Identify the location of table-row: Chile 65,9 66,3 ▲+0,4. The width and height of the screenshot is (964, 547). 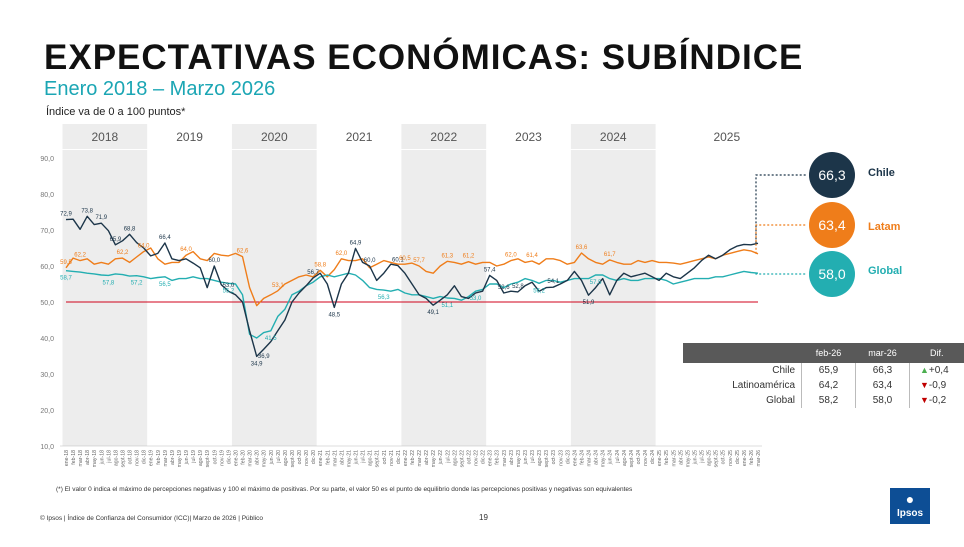
(823, 370).